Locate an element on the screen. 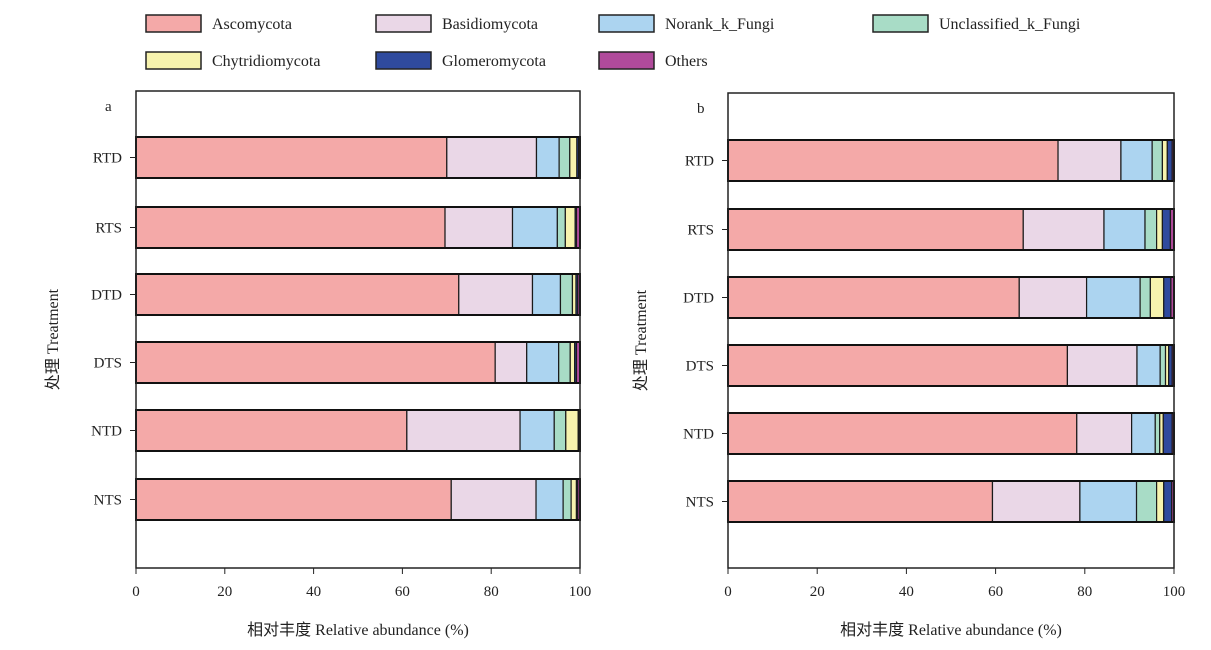 The height and width of the screenshot is (650, 1211). x-tick-label: 40 is located at coordinates (906, 592).